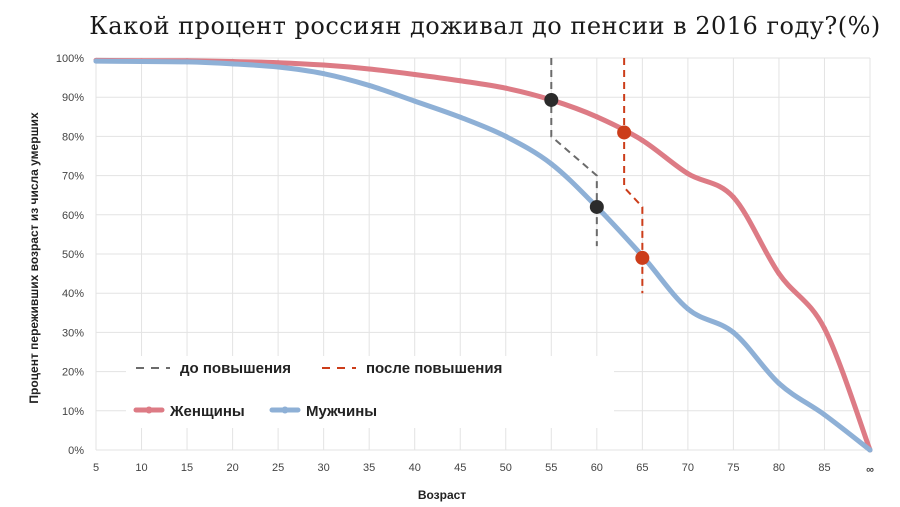  I want to click on y-tick-label: 20%, so click(73, 373).